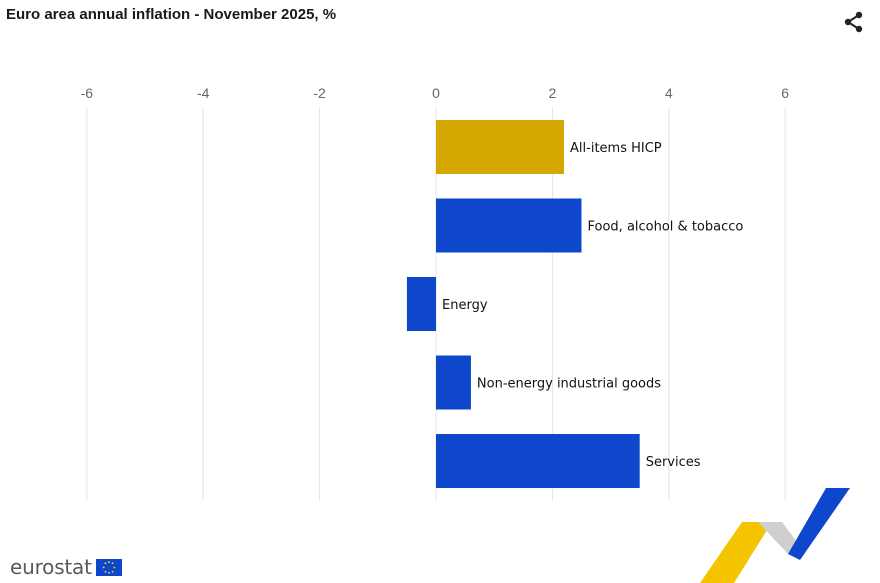  I want to click on x-tick-label: 2, so click(553, 93).